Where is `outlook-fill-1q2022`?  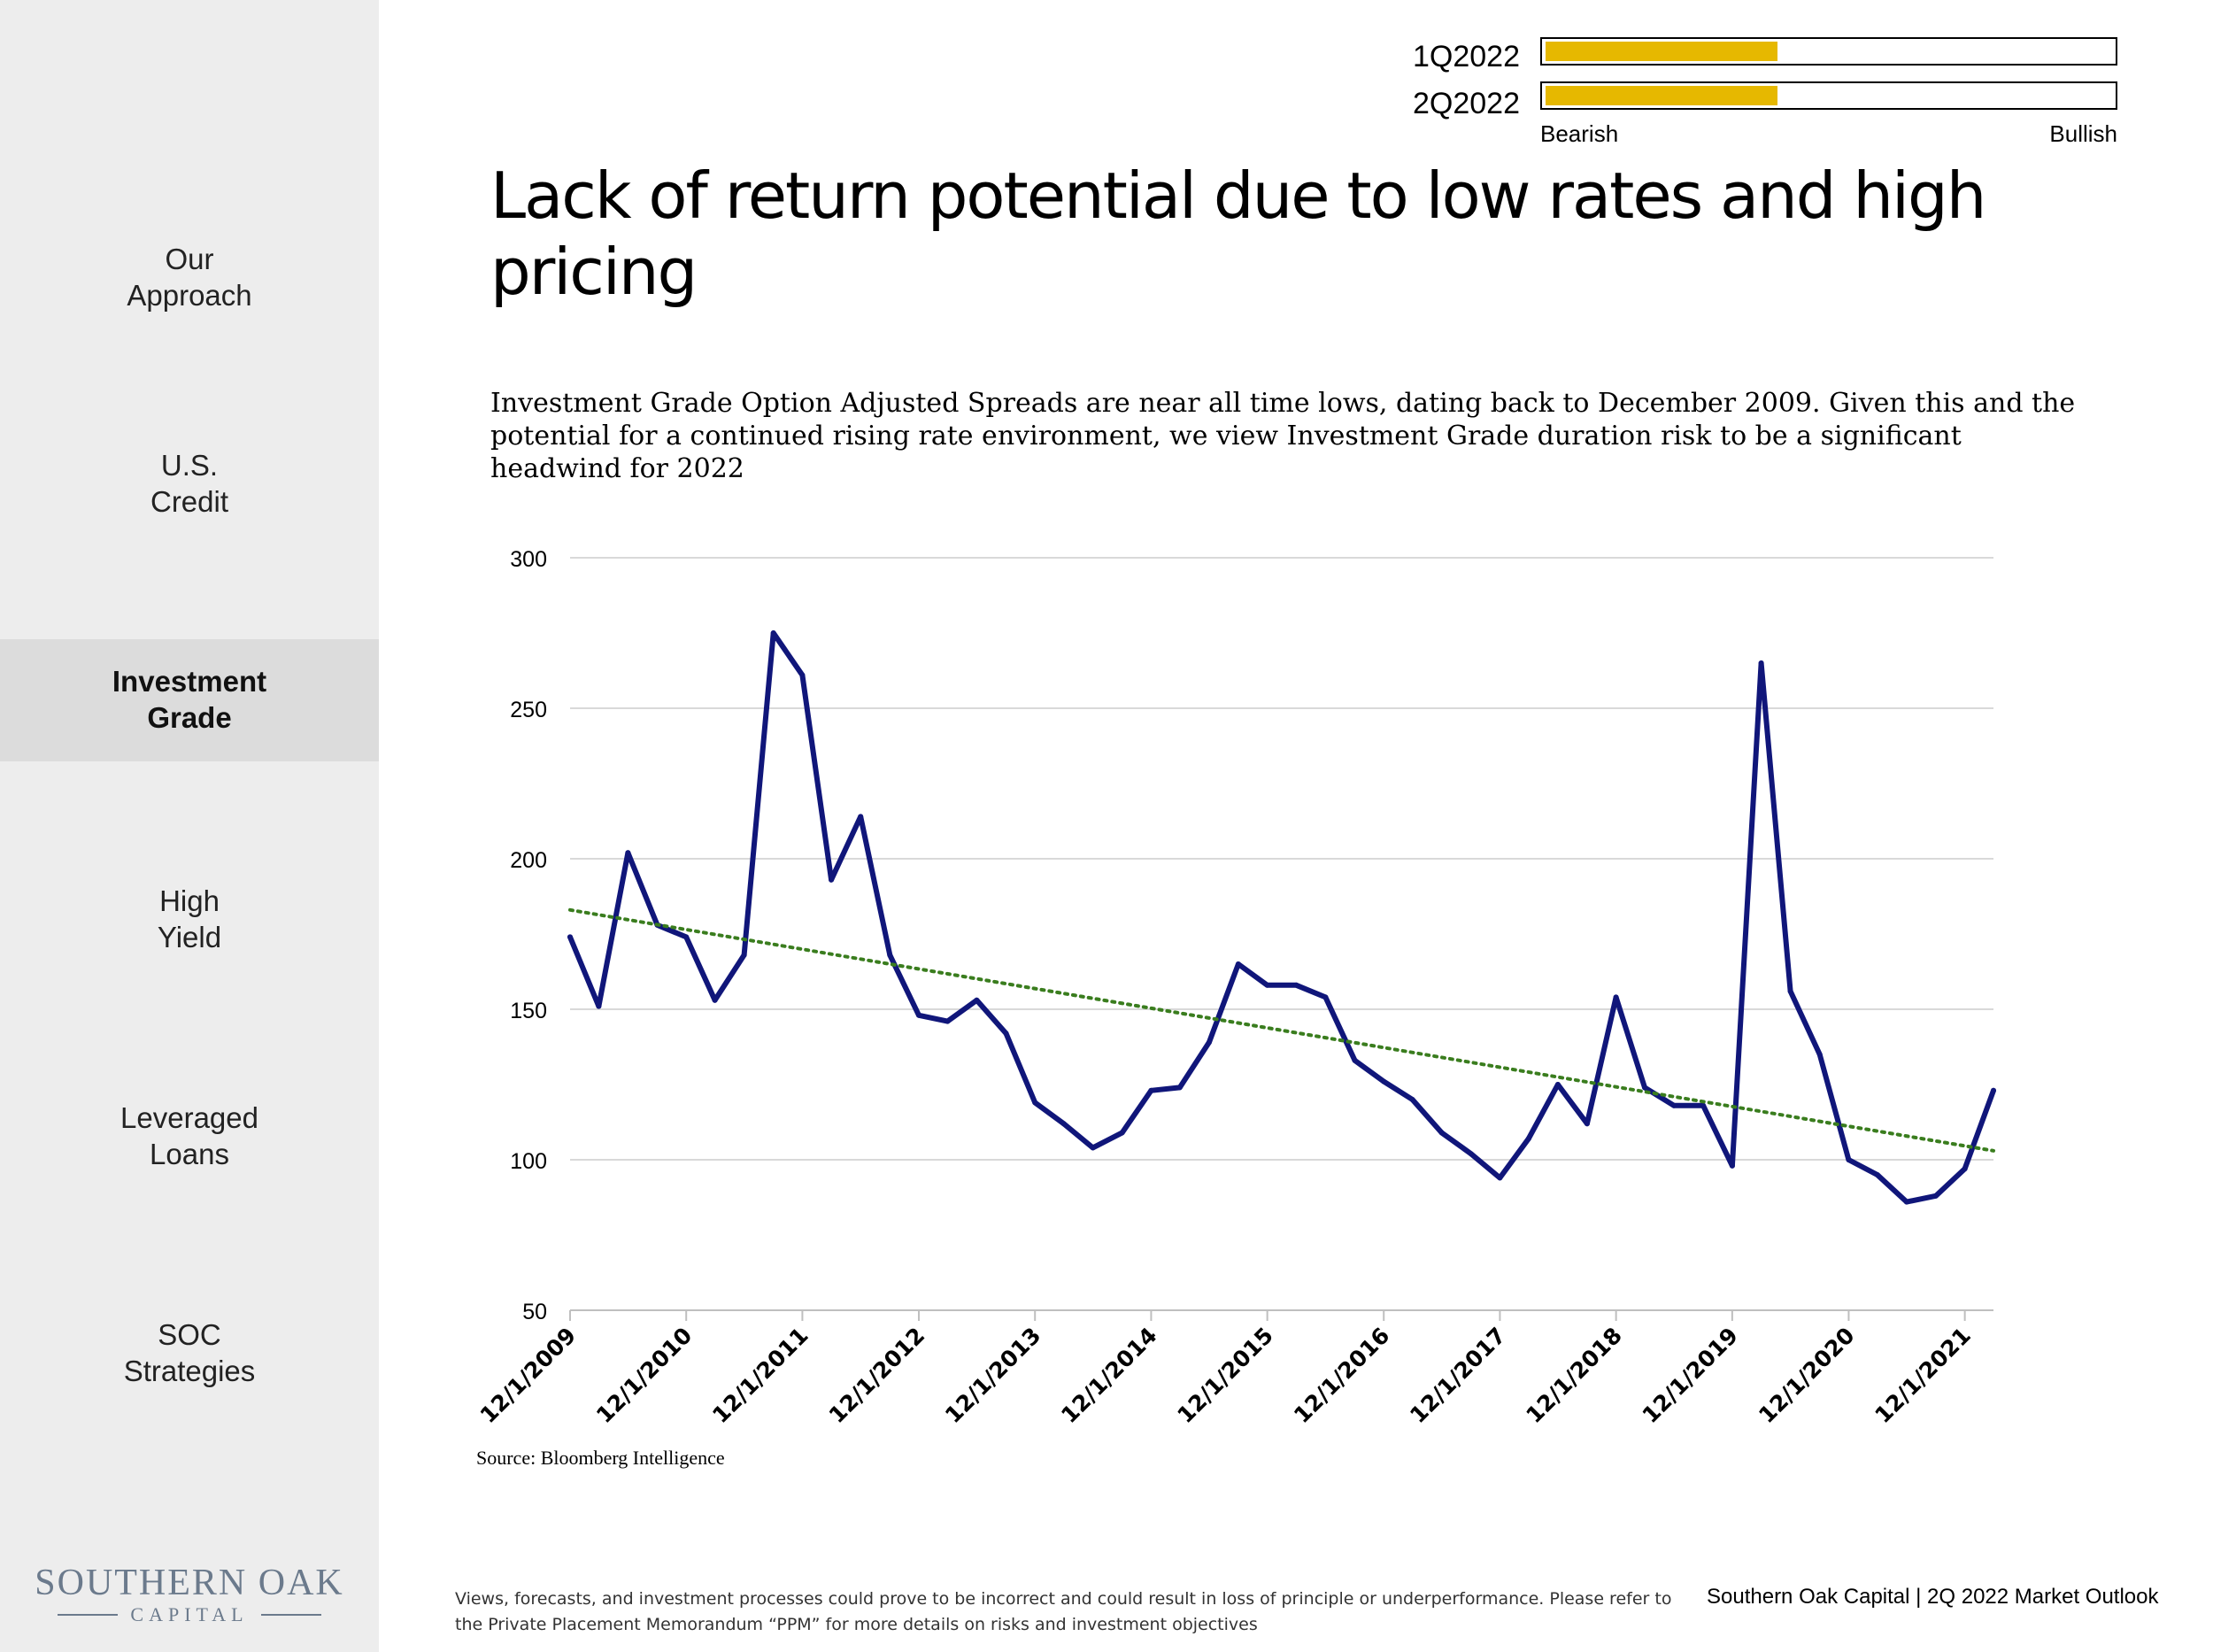 outlook-fill-1q2022 is located at coordinates (1661, 51).